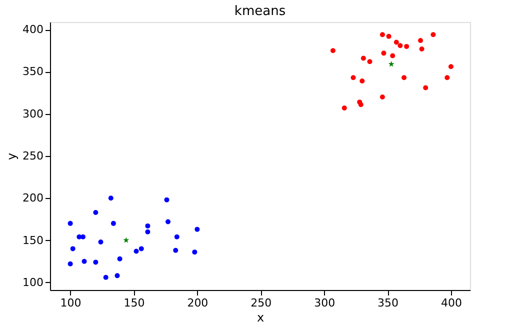 This screenshot has height=329, width=532. I want to click on y-tick-label: 100, so click(33, 282).